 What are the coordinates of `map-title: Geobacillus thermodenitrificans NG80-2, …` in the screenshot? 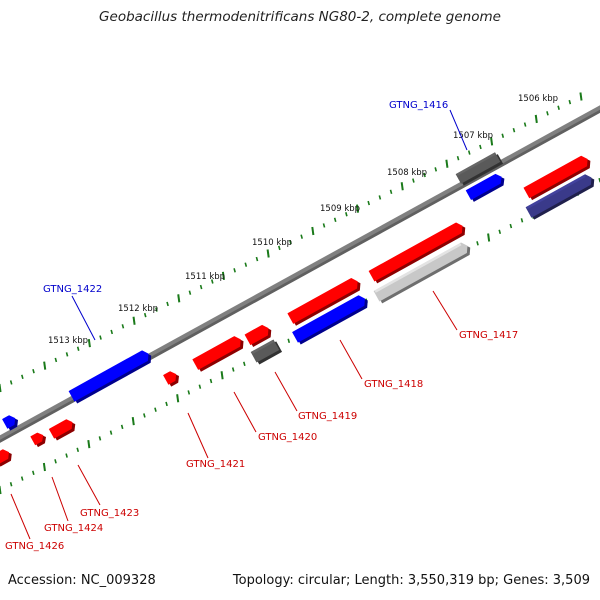 It's located at (300, 17).